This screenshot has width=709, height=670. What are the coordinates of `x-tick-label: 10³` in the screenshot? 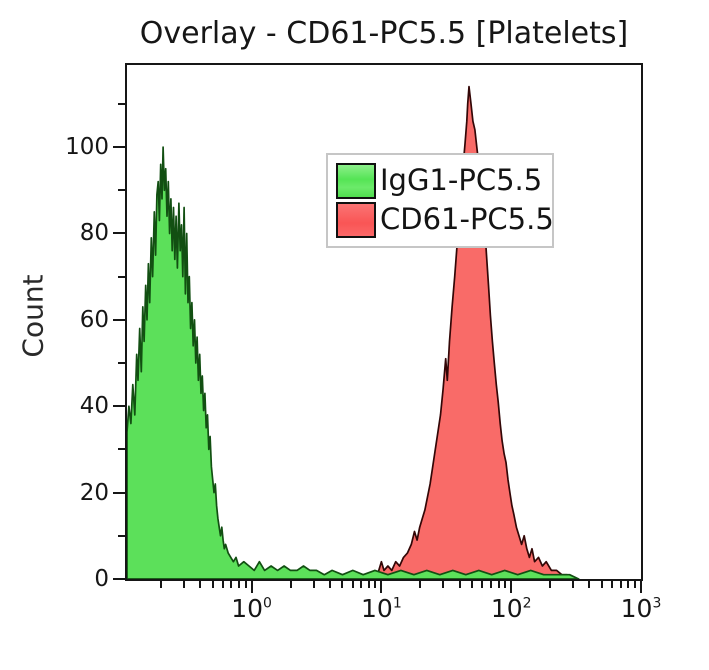 It's located at (641, 608).